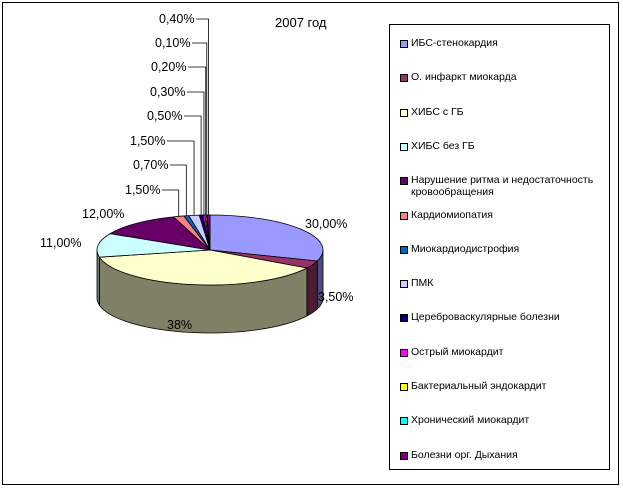 This screenshot has height=489, width=623. I want to click on data-label-1: 3,50%, so click(335, 297).